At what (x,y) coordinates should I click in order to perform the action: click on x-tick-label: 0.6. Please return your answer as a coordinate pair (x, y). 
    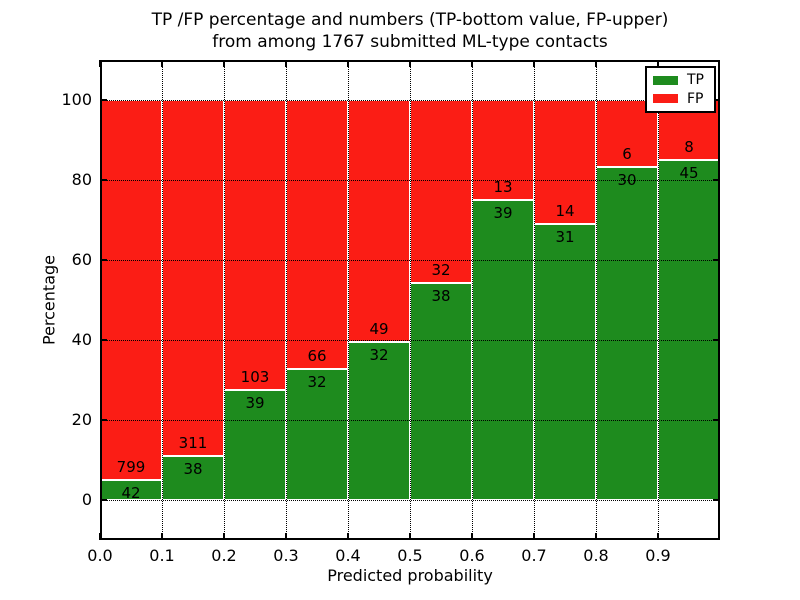
    Looking at the image, I should click on (472, 555).